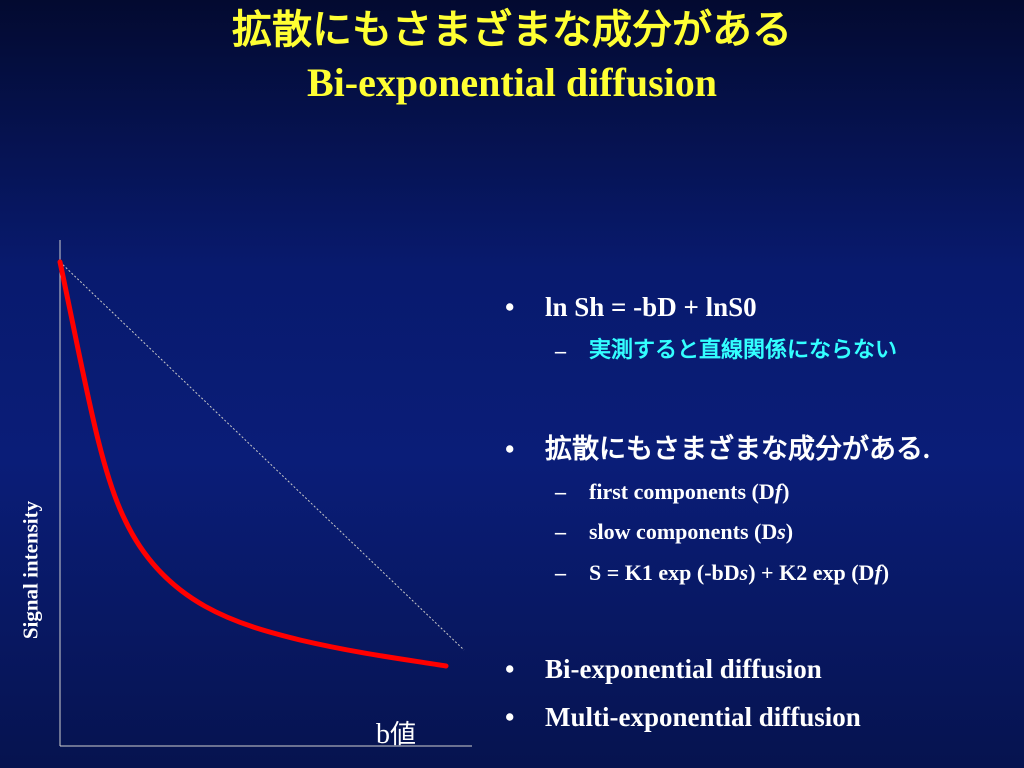  Describe the element at coordinates (651, 307) in the screenshot. I see `bullet-text: ln Sh = -bD + lnS0` at that location.